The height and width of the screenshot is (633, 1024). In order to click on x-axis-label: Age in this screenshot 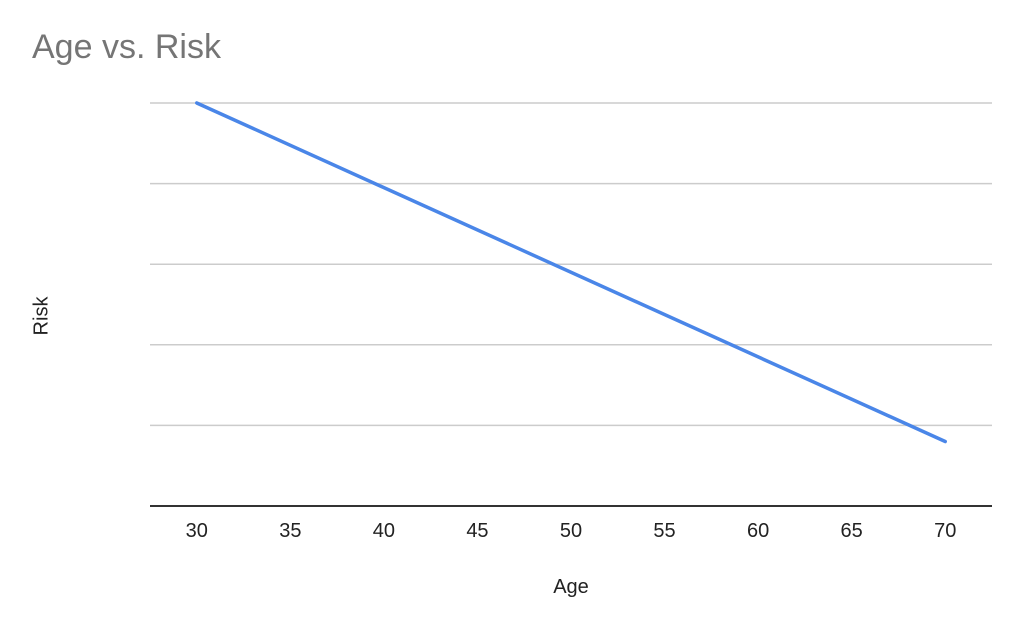, I will do `click(571, 587)`.